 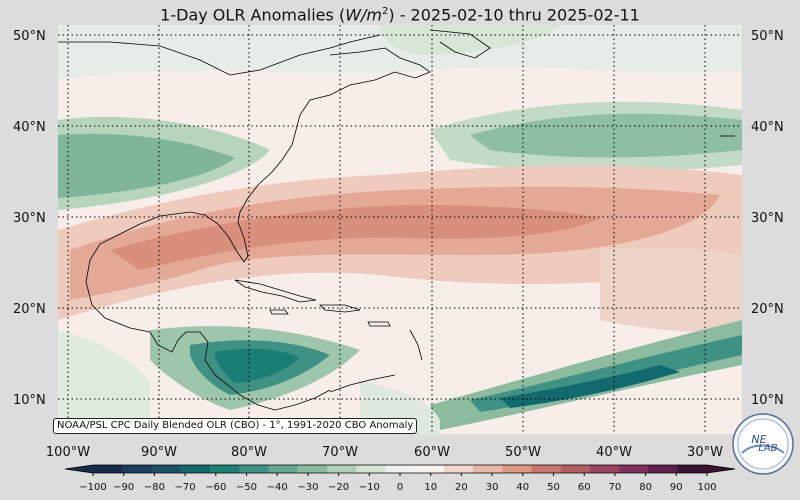 I want to click on svg-text: LAB, so click(x=767, y=448).